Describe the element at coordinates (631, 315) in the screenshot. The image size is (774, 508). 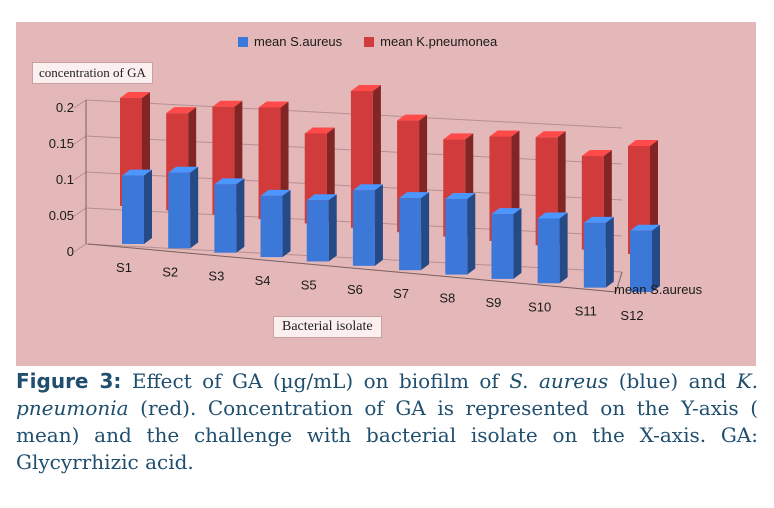
I see `x-tick-label: S12` at that location.